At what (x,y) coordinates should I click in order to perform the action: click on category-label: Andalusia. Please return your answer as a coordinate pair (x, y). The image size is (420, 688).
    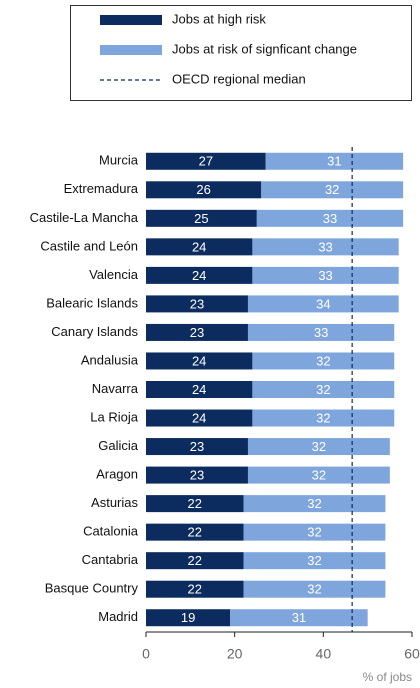
    Looking at the image, I should click on (110, 359).